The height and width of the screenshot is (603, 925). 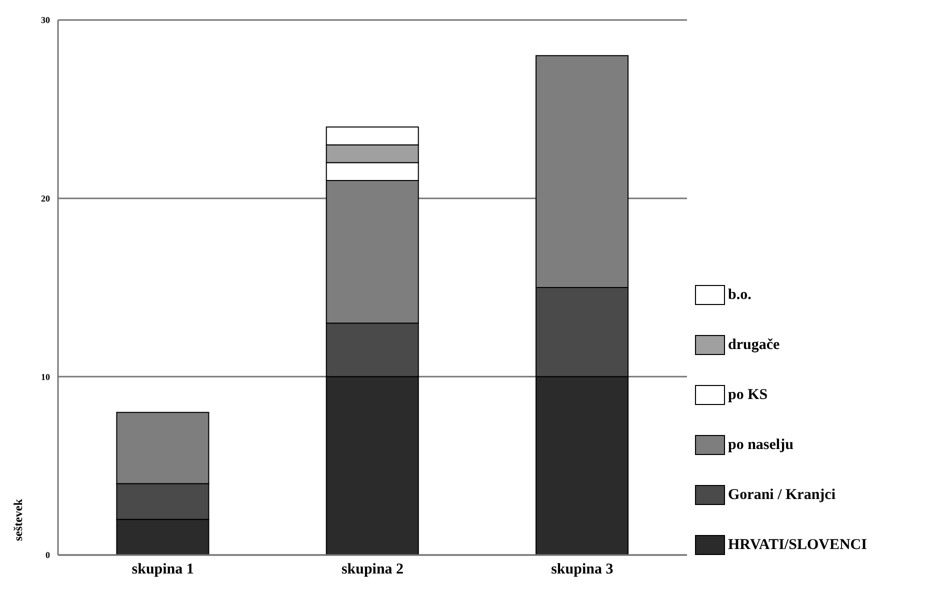 I want to click on y-tick-label: 30, so click(x=45, y=20).